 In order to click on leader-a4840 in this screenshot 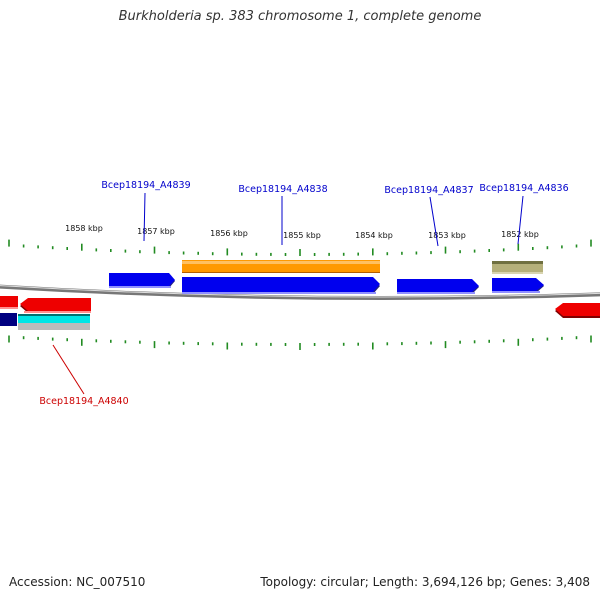, I will do `click(68, 369)`.